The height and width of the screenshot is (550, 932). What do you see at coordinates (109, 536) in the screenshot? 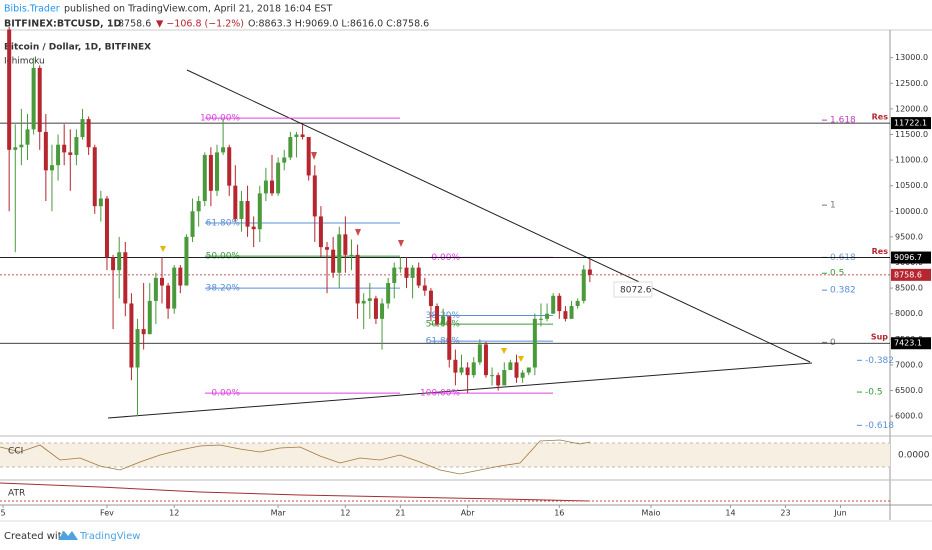
I see `footer-brand: TradingView` at bounding box center [109, 536].